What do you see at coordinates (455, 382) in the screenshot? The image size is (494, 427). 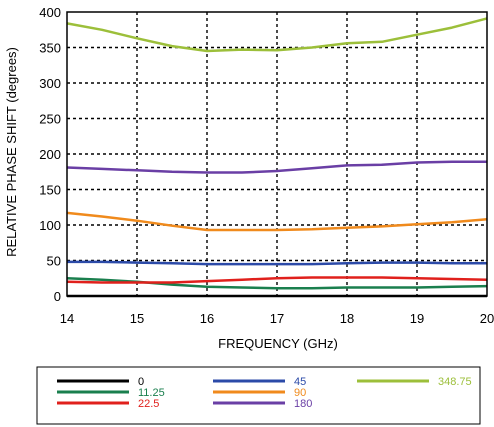 I see `legend-label: 348.75` at bounding box center [455, 382].